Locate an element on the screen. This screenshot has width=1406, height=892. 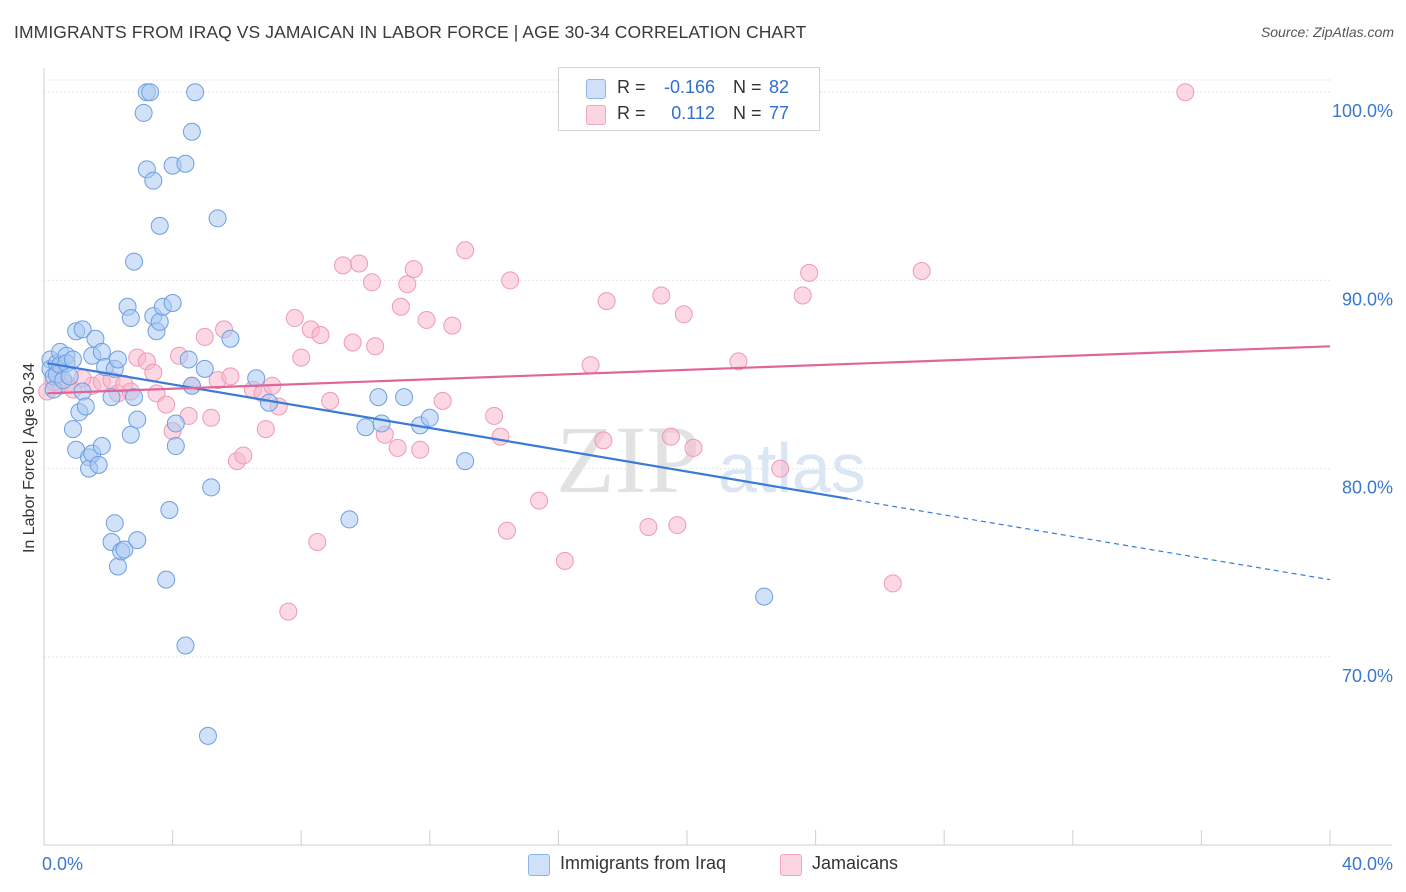
legend-swatch-iraq is located at coordinates (596, 89).